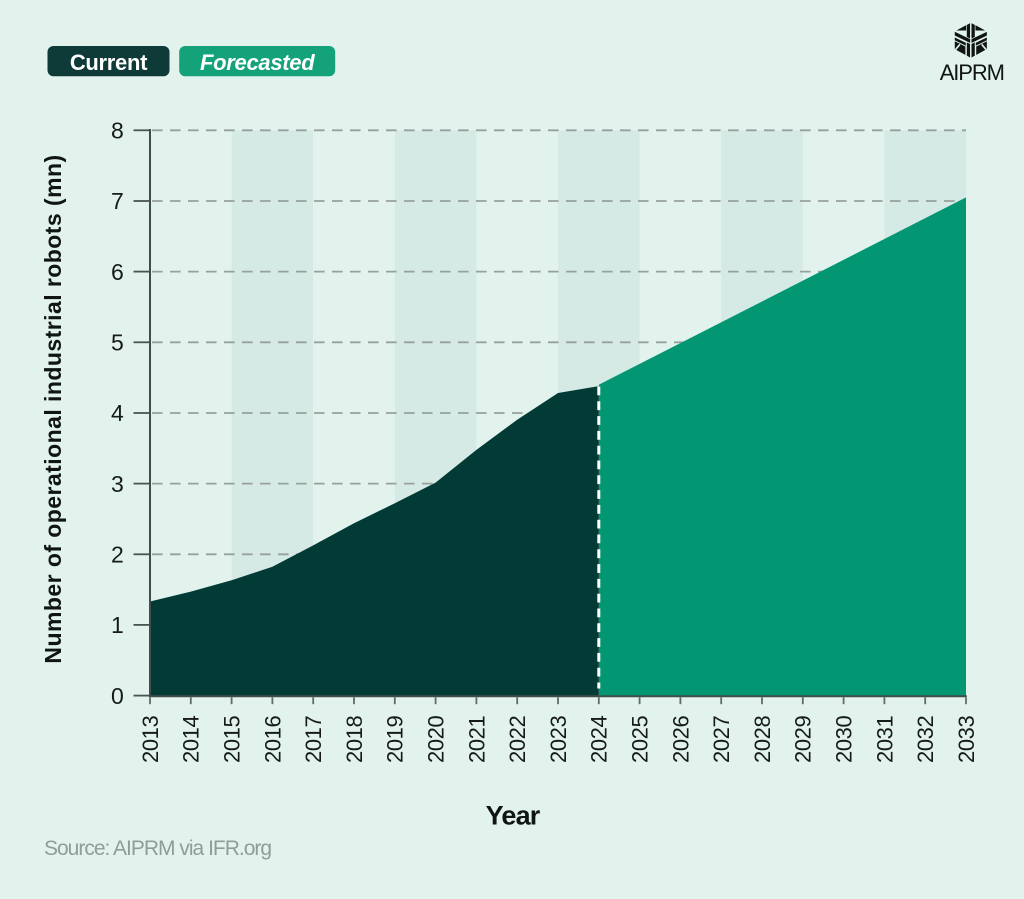 The width and height of the screenshot is (1024, 899). What do you see at coordinates (117, 343) in the screenshot?
I see `svg-text: 5` at bounding box center [117, 343].